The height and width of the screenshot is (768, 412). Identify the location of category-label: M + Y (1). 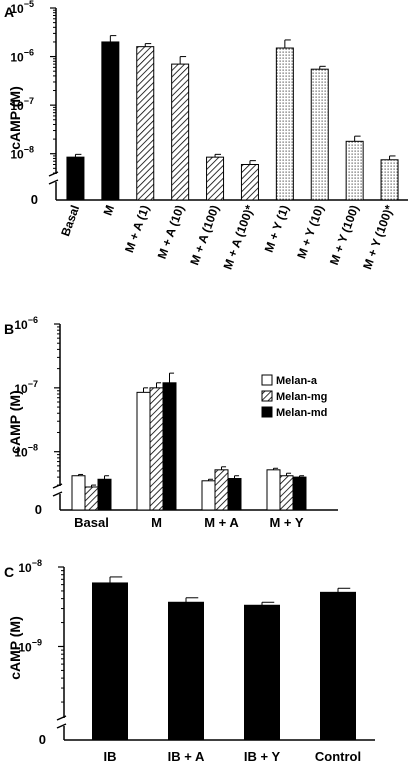
(277, 228).